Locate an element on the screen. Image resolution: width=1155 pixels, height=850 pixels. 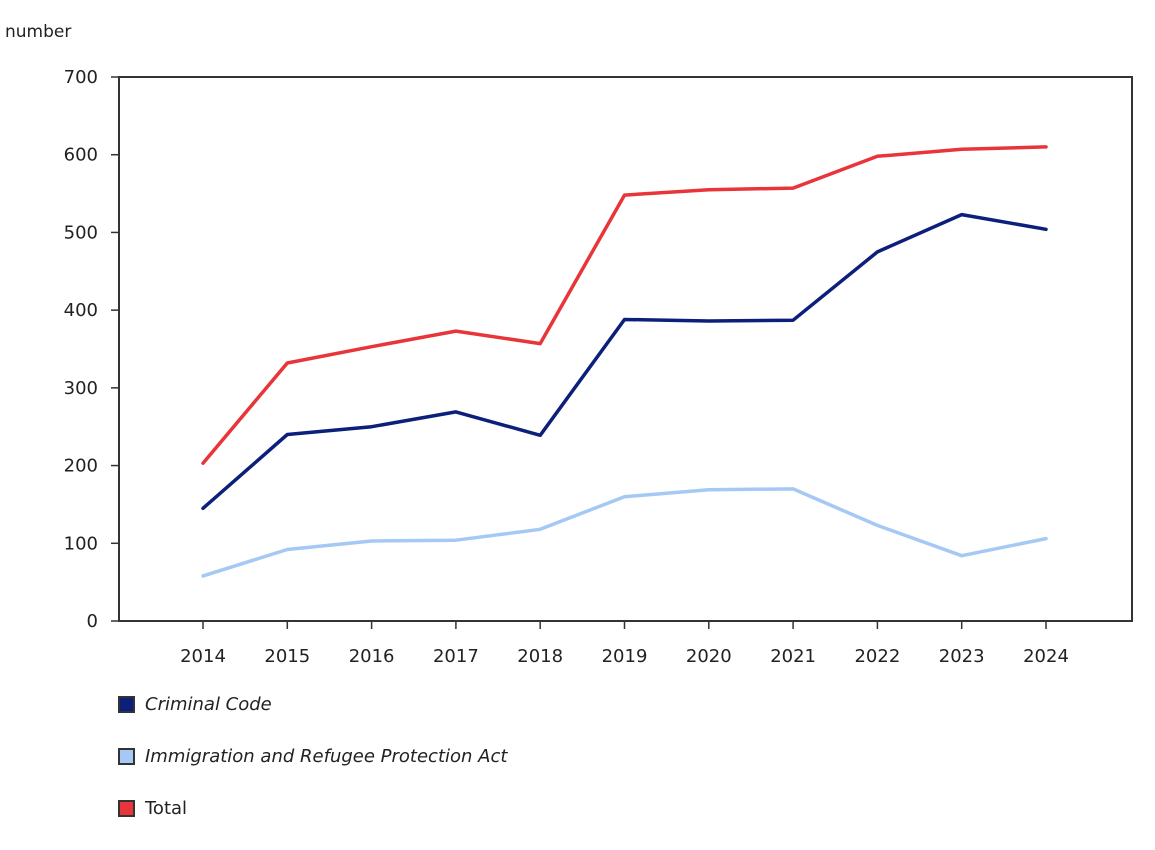
x-tick-label: 2024 is located at coordinates (1046, 656).